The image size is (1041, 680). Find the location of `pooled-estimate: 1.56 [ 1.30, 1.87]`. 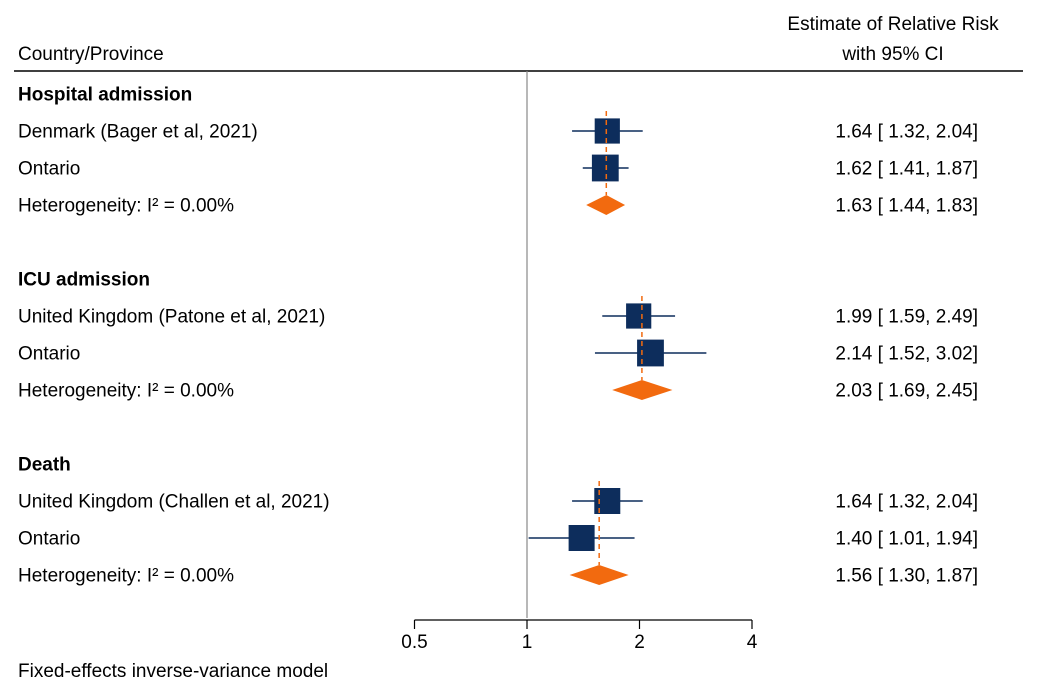

pooled-estimate: 1.56 [ 1.30, 1.87] is located at coordinates (906, 576).